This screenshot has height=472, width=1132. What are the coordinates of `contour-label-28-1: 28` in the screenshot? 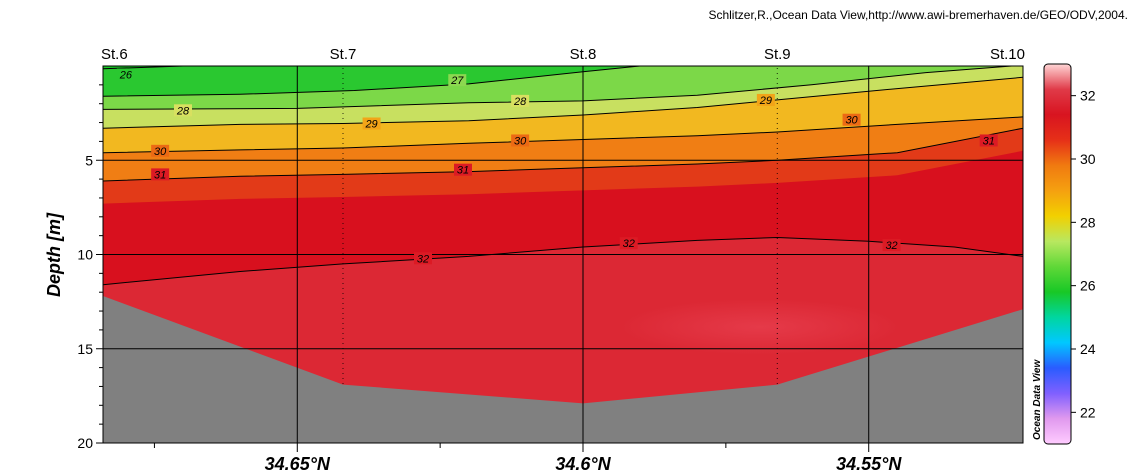 It's located at (520, 102).